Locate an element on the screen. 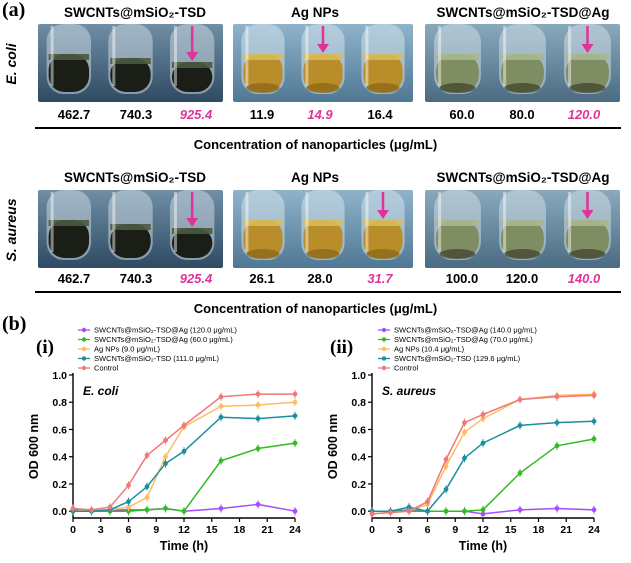  y-tick-label: 1.0 is located at coordinates (59, 376).